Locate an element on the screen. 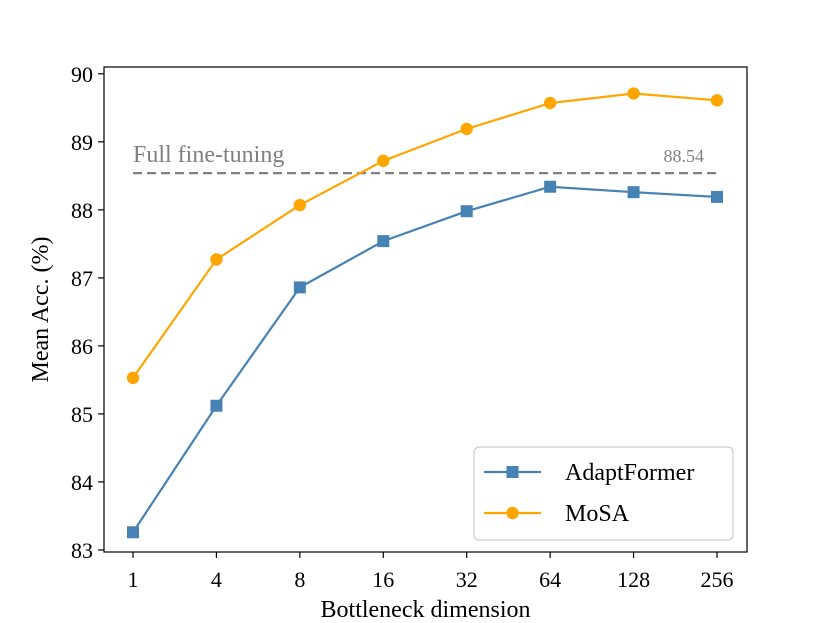 The height and width of the screenshot is (623, 830). y-tick-label: 89 is located at coordinates (82, 142).